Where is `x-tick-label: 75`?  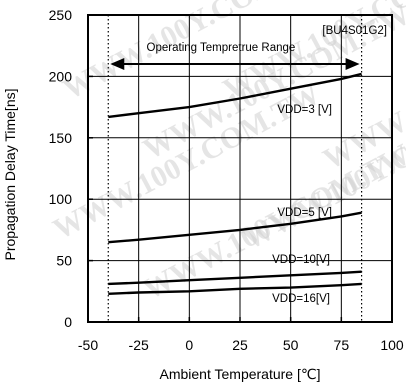 x-tick-label: 75 is located at coordinates (342, 345).